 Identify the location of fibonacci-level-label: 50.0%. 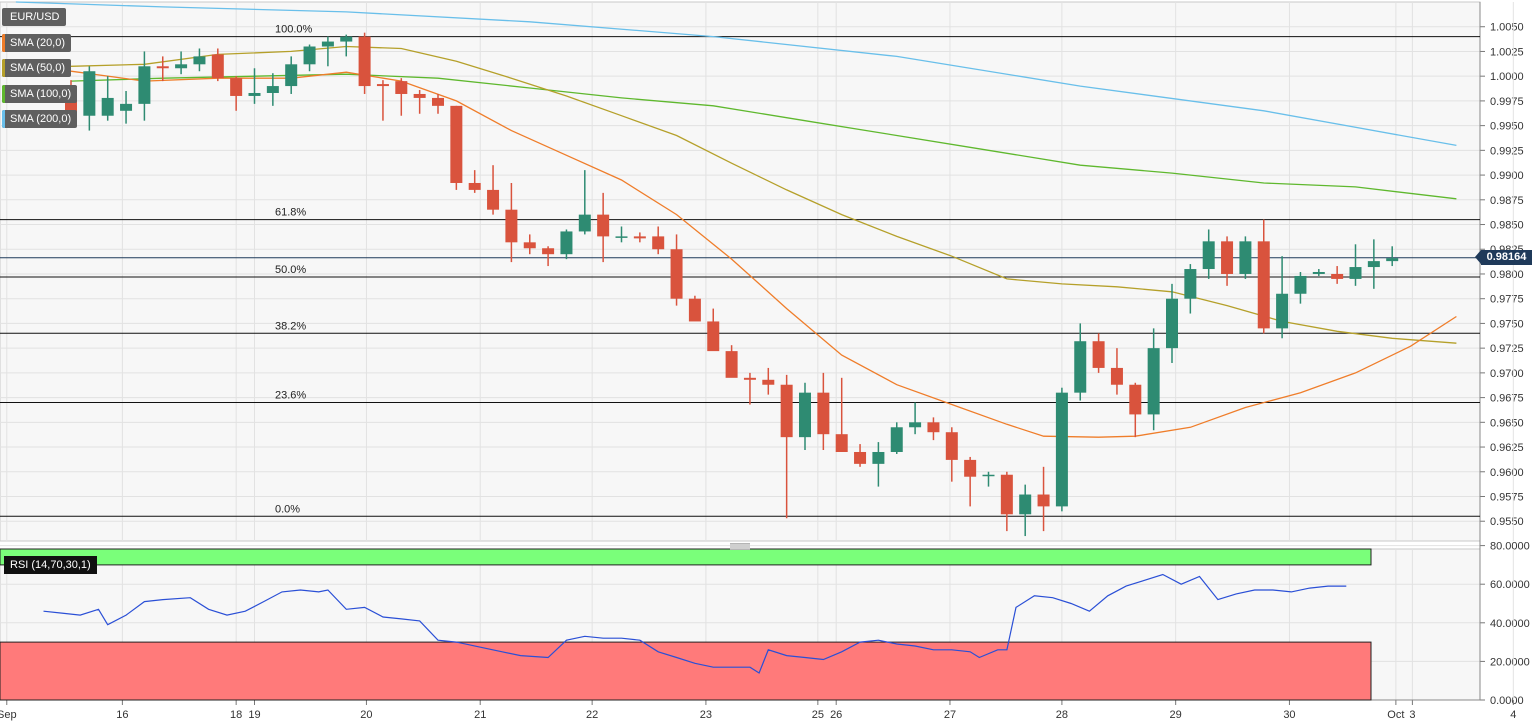
(290, 270).